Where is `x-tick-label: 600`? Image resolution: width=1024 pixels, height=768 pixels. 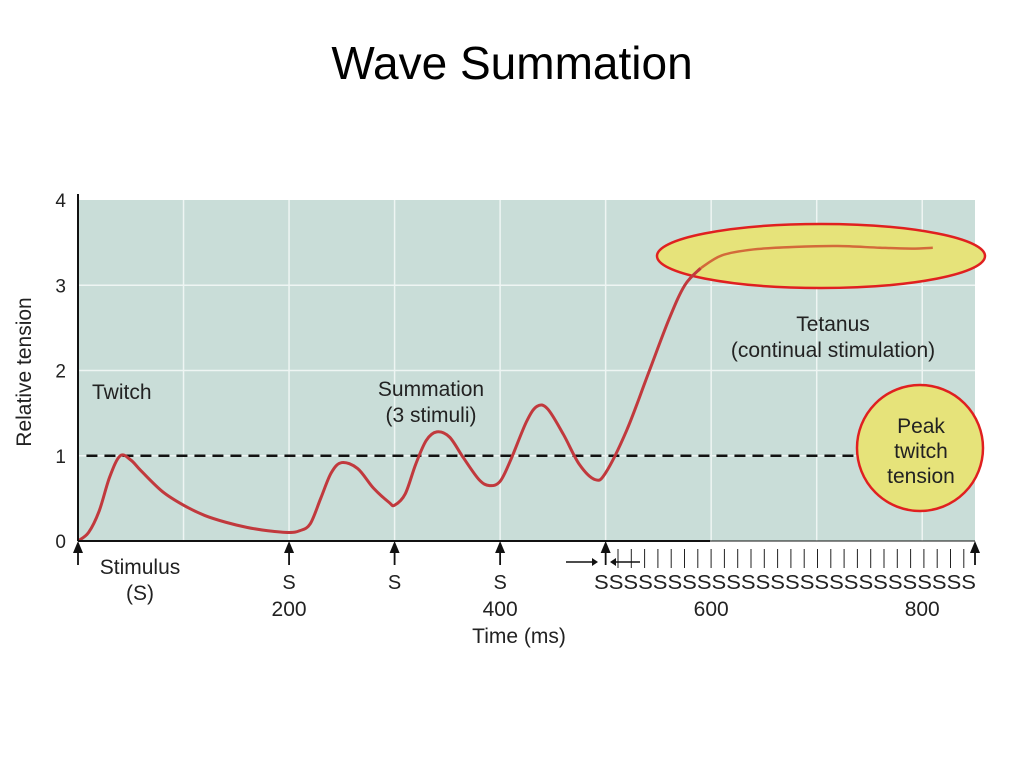 x-tick-label: 600 is located at coordinates (711, 609).